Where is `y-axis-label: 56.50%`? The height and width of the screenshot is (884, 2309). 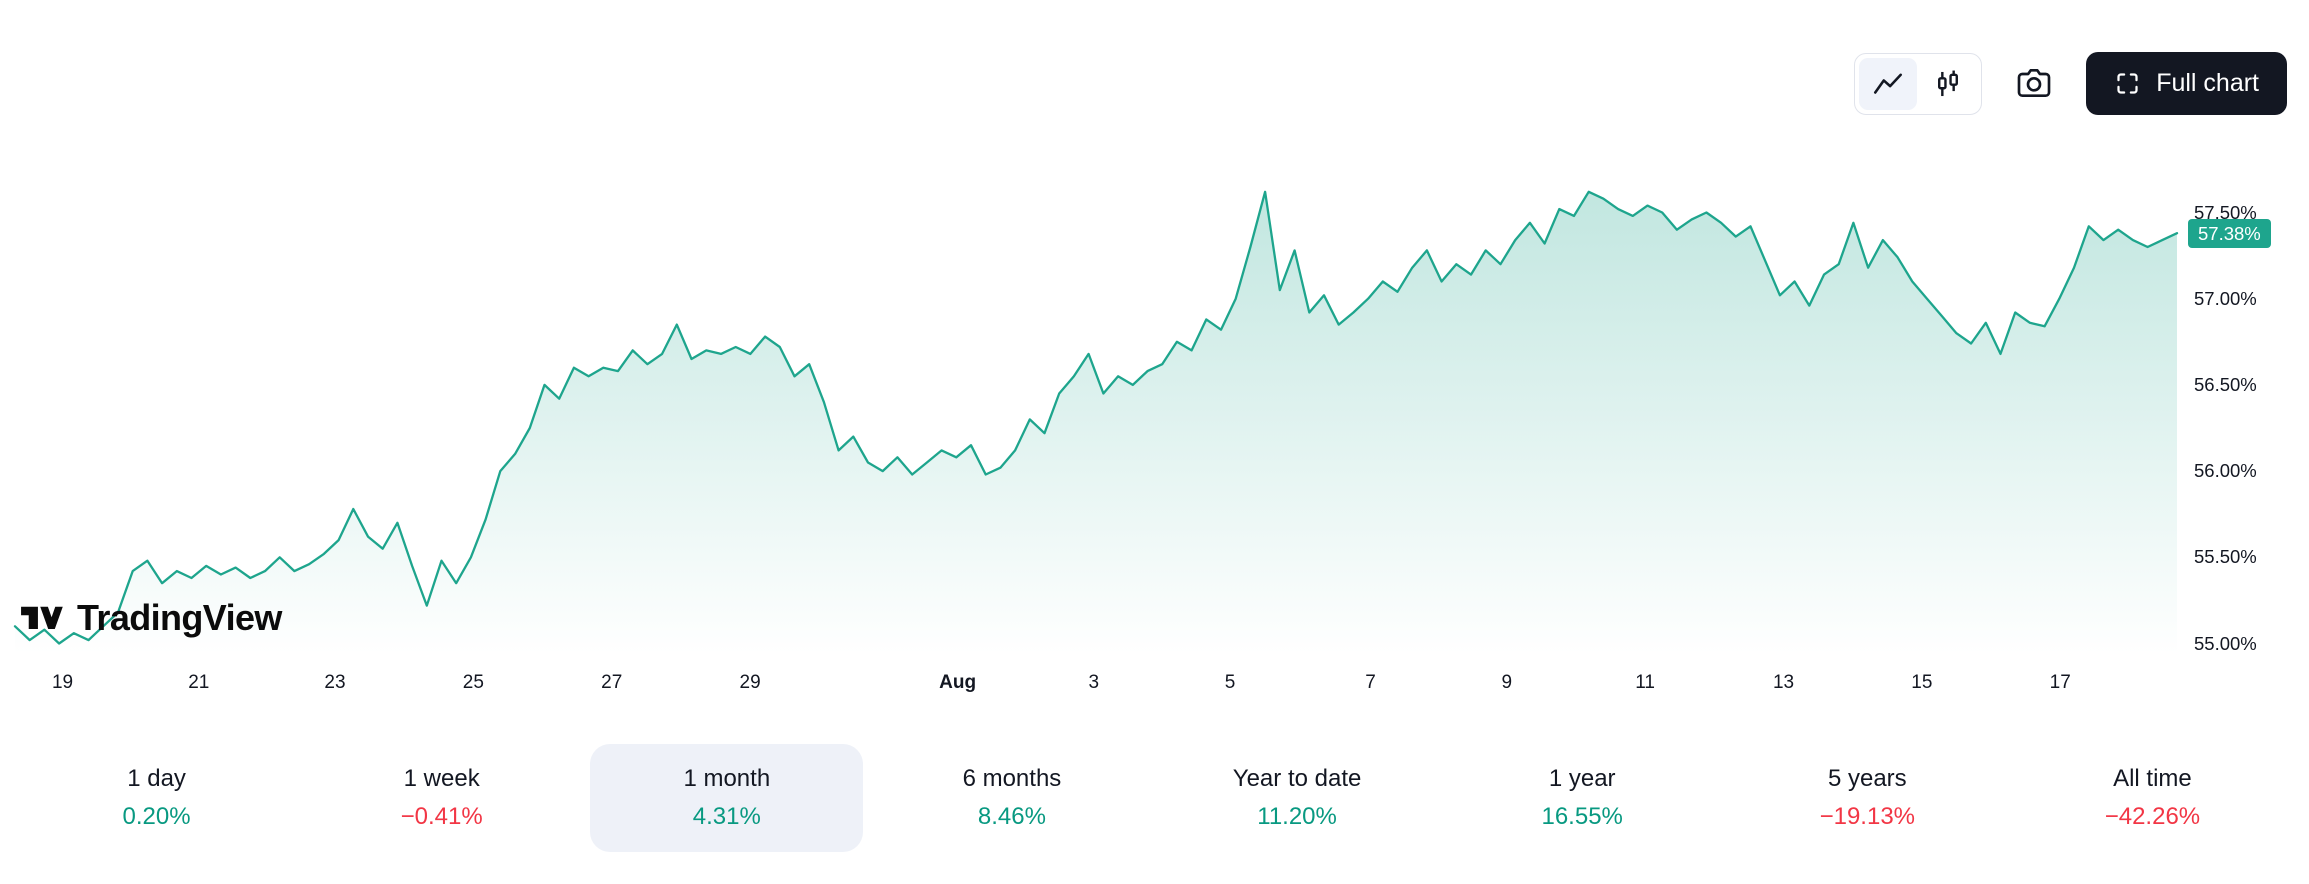
y-axis-label: 56.50% is located at coordinates (2225, 384).